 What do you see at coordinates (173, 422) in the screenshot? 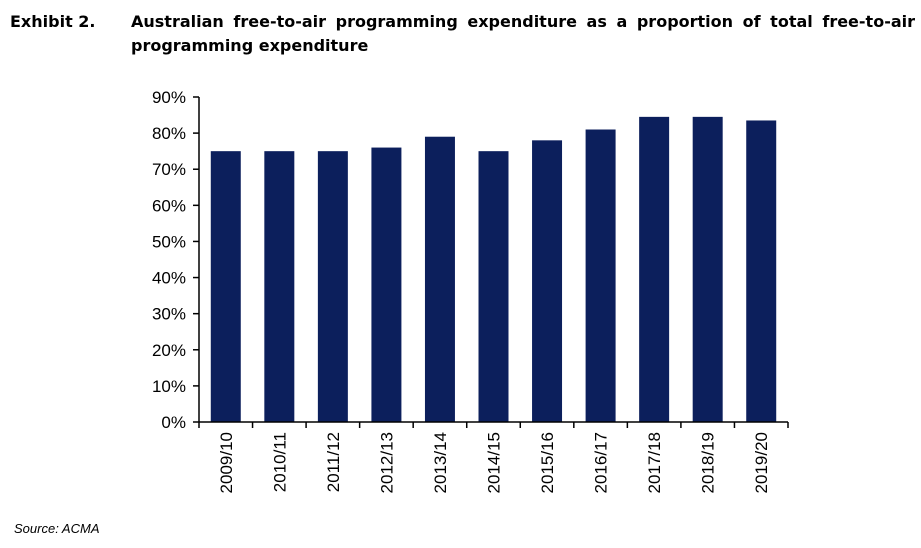
I see `y-tick-label: 0%` at bounding box center [173, 422].